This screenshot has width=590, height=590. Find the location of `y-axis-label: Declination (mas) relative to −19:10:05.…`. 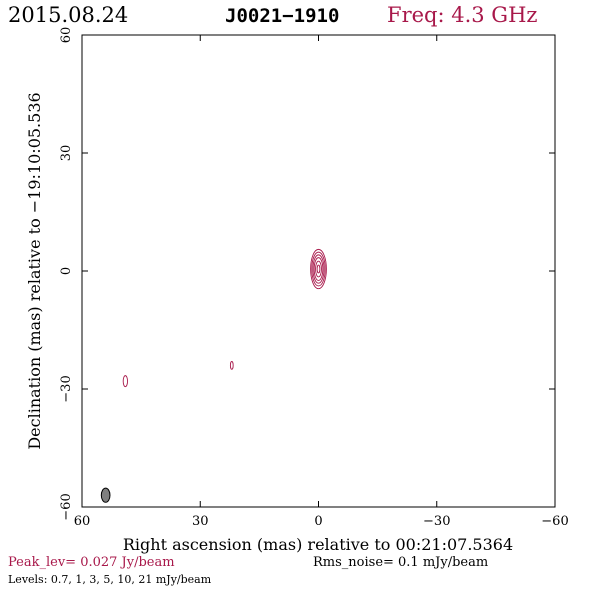

y-axis-label: Declination (mas) relative to −19:10:05.… is located at coordinates (34, 270).